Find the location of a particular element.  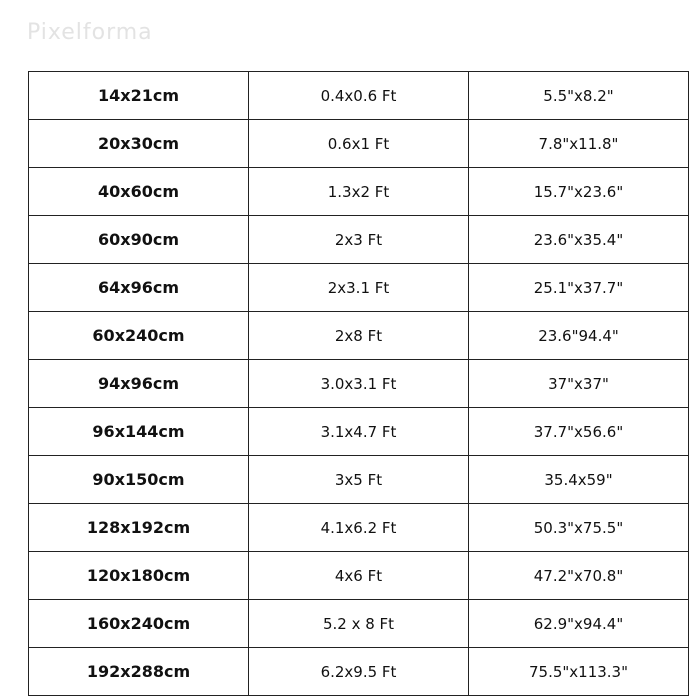

table-cell: 37.7"x56.6" is located at coordinates (578, 431).